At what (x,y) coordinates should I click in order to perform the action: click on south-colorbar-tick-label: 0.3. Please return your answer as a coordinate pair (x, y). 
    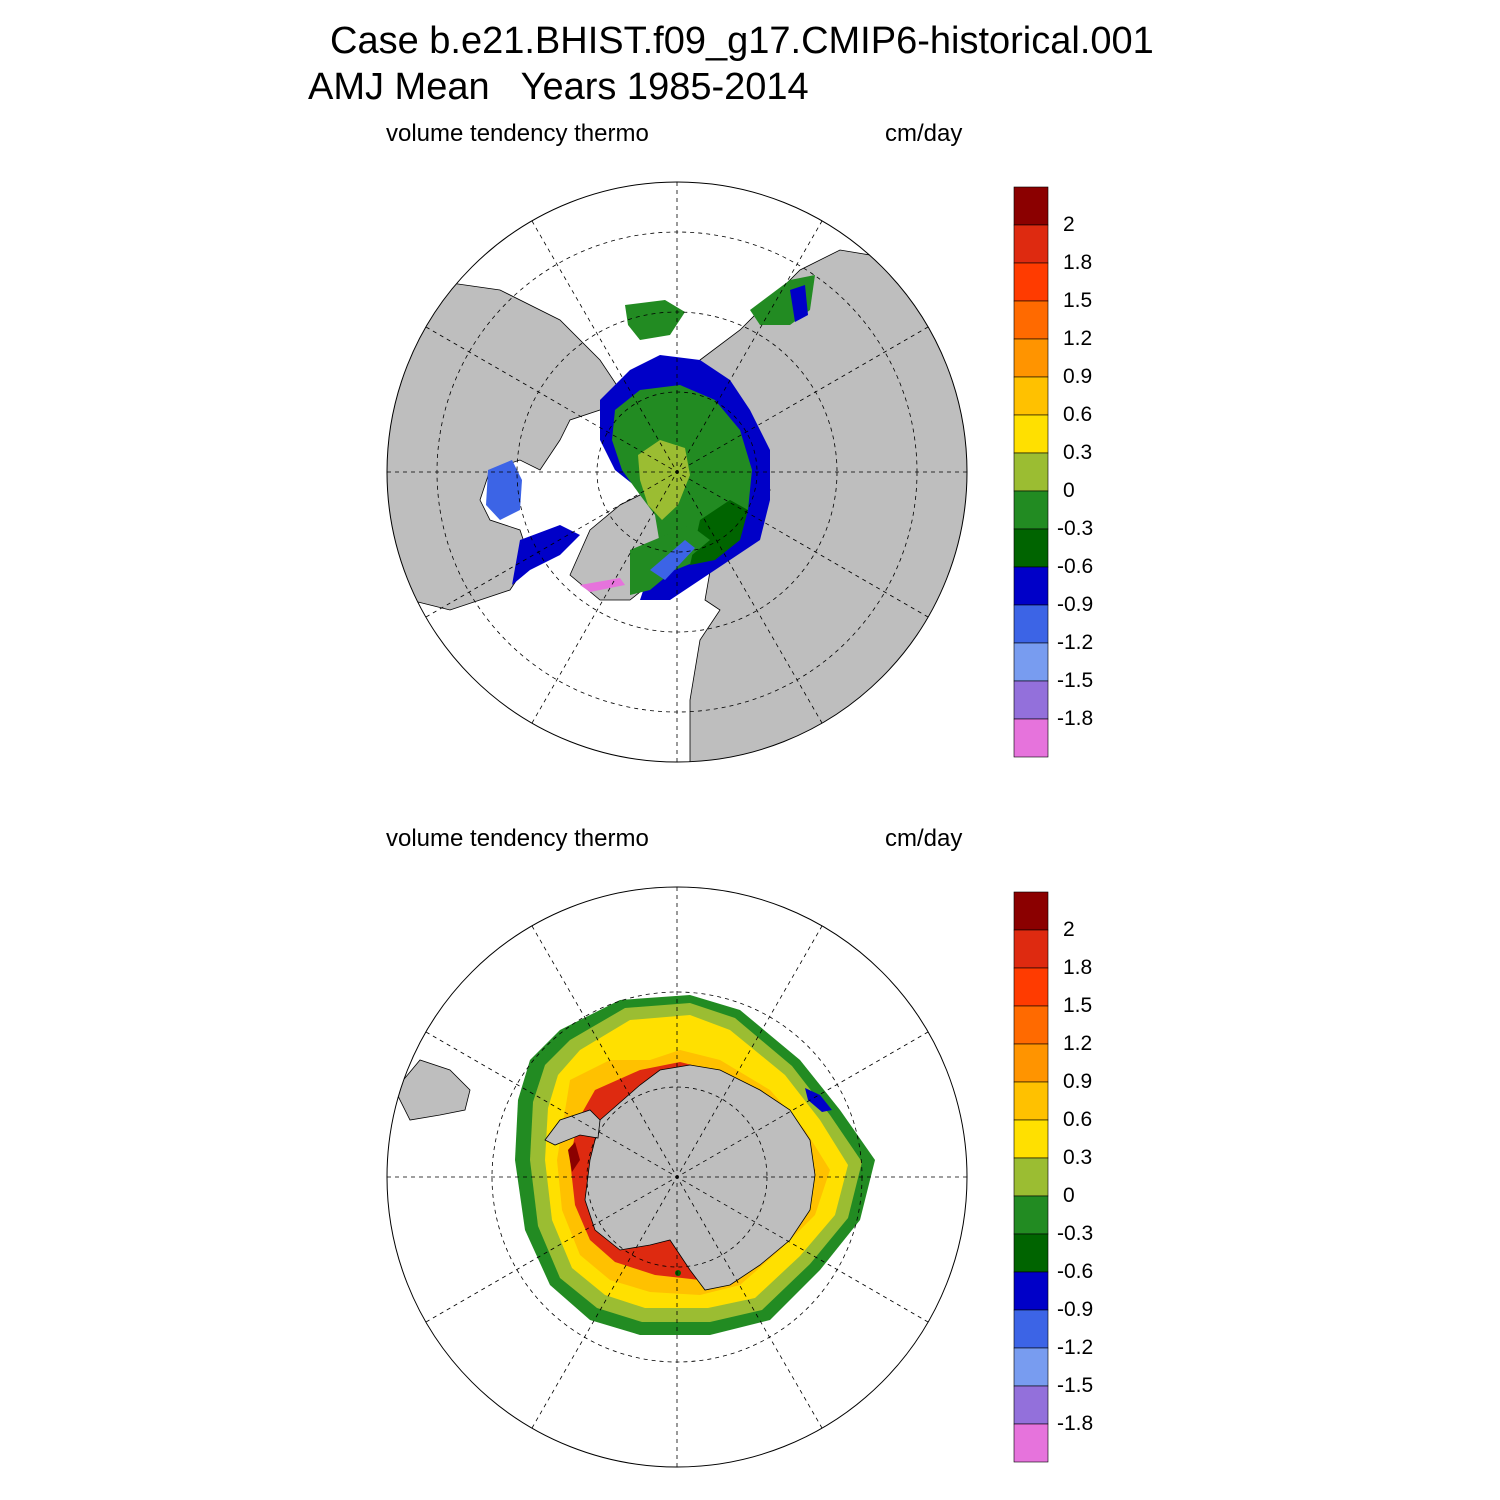
    Looking at the image, I should click on (1078, 1157).